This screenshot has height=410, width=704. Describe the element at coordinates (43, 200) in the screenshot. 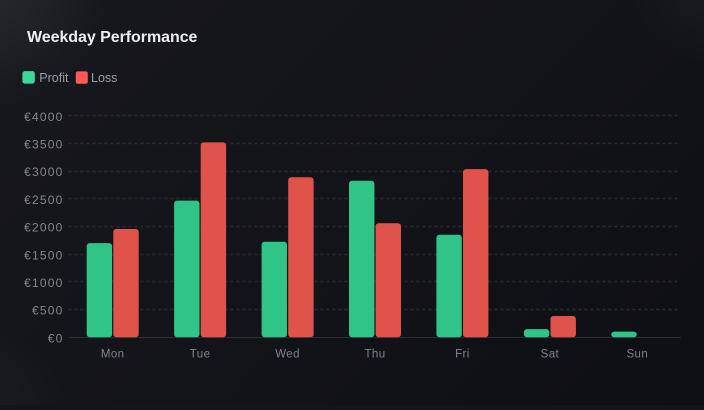

I see `svg-text: €2500` at that location.